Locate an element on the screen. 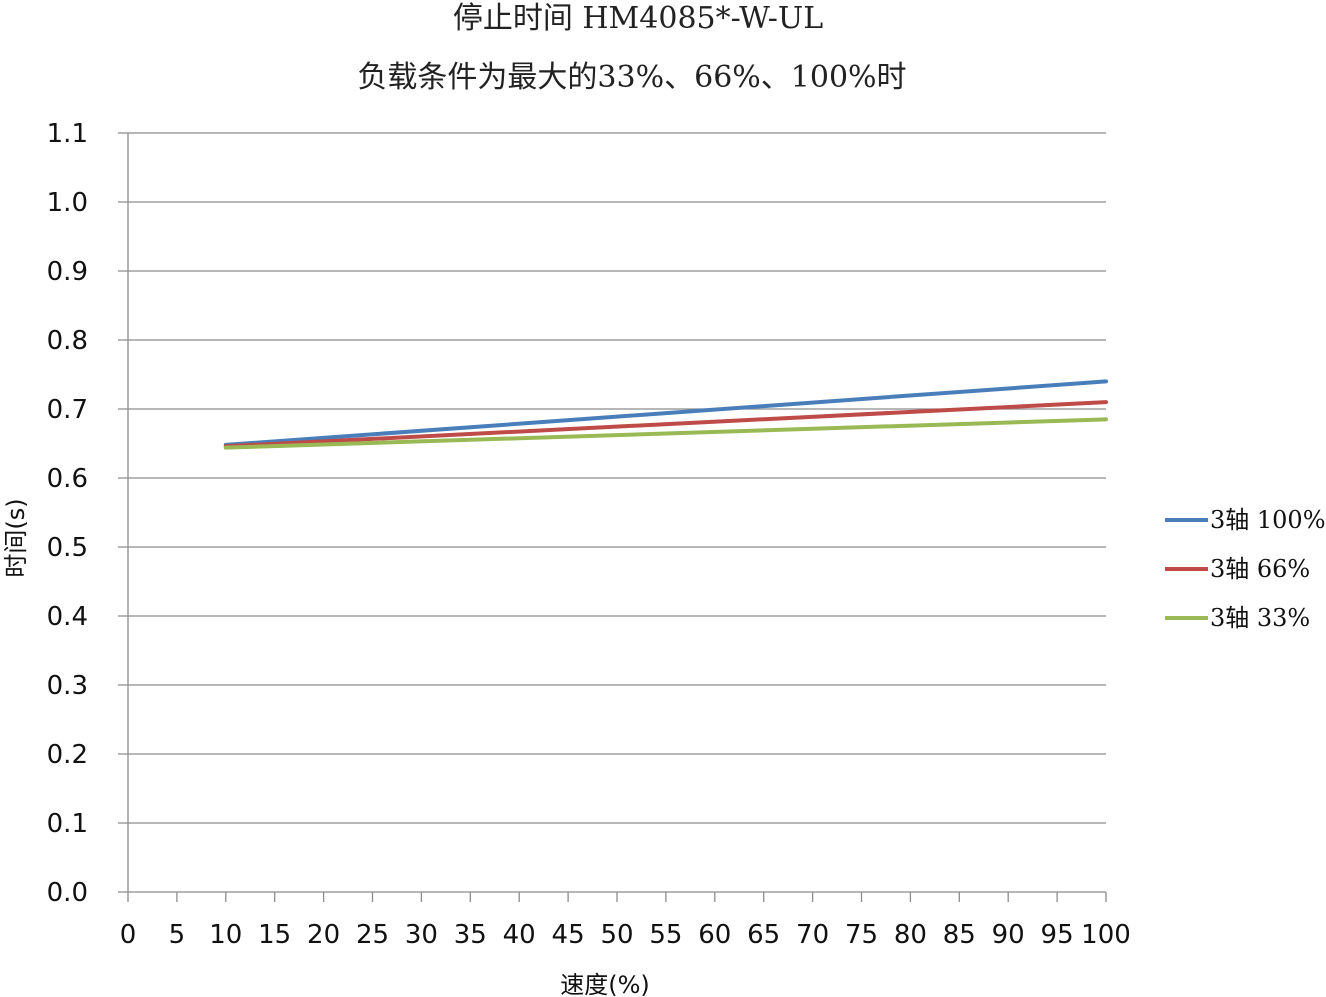  series-lines is located at coordinates (665, 414).